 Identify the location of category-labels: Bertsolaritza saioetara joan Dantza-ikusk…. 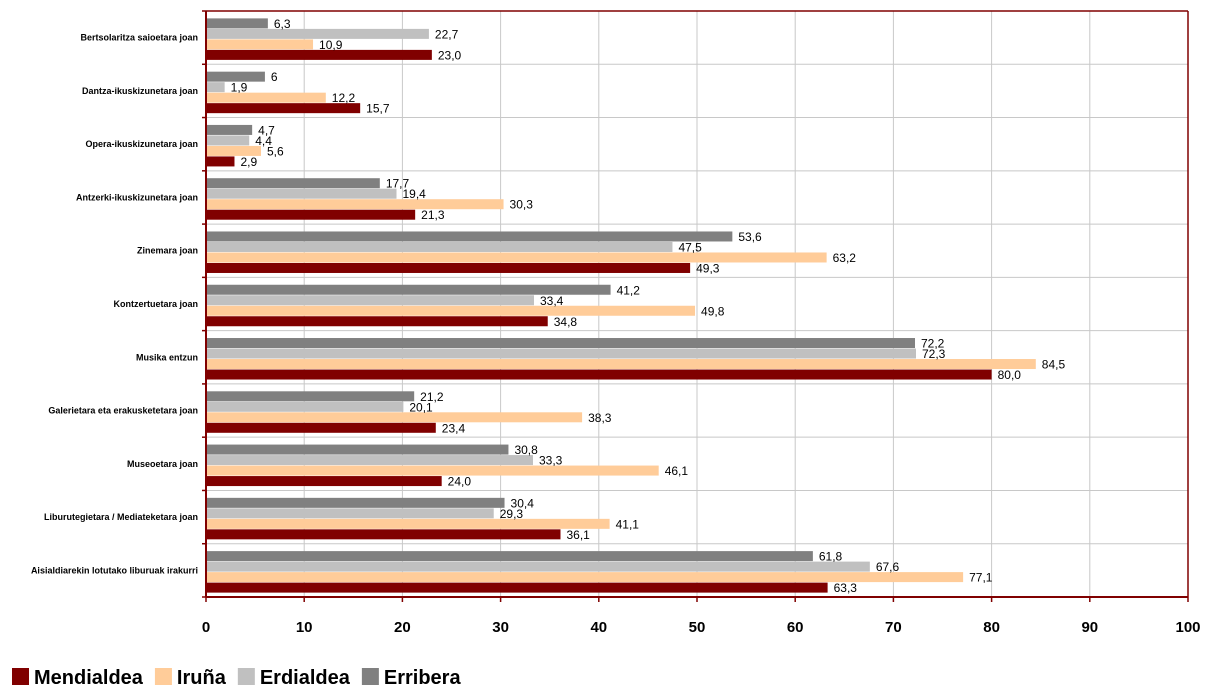
(114, 304).